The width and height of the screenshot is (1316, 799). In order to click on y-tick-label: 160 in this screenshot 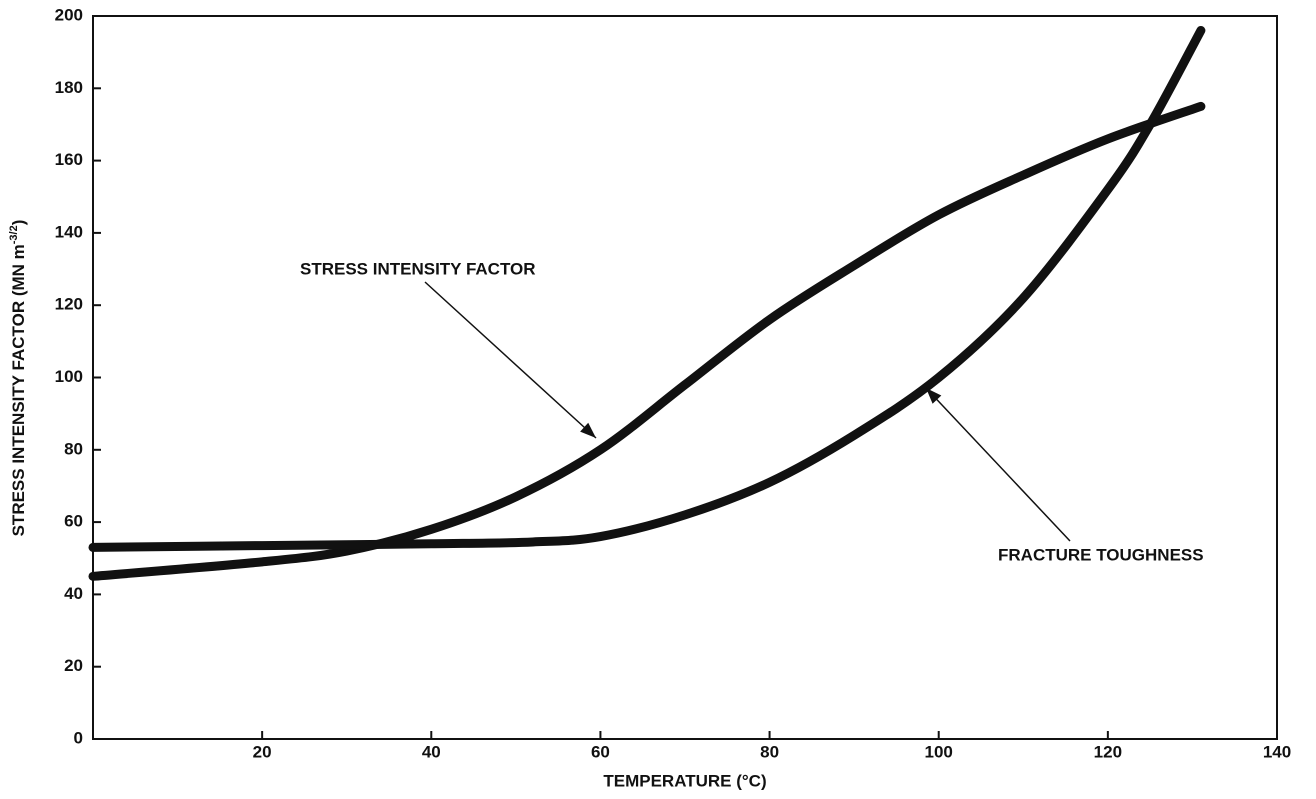, I will do `click(69, 159)`.